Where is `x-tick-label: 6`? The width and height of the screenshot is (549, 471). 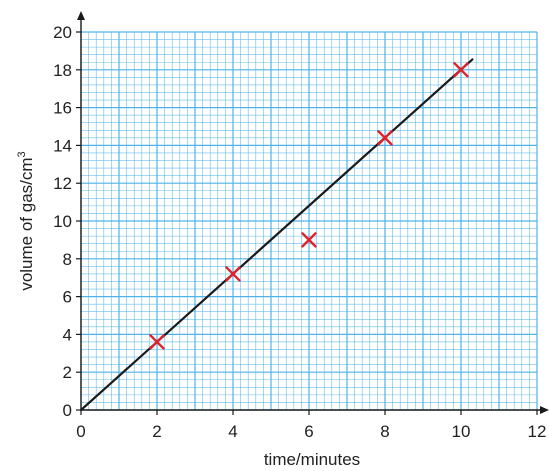
x-tick-label: 6 is located at coordinates (308, 431).